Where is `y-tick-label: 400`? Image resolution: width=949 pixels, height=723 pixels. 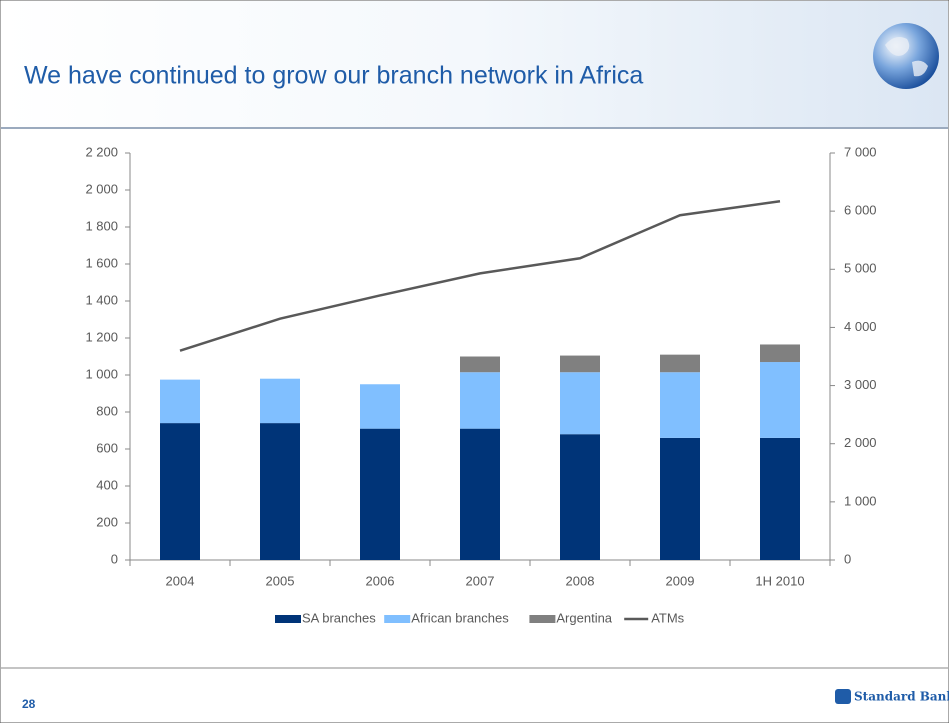 y-tick-label: 400 is located at coordinates (107, 484).